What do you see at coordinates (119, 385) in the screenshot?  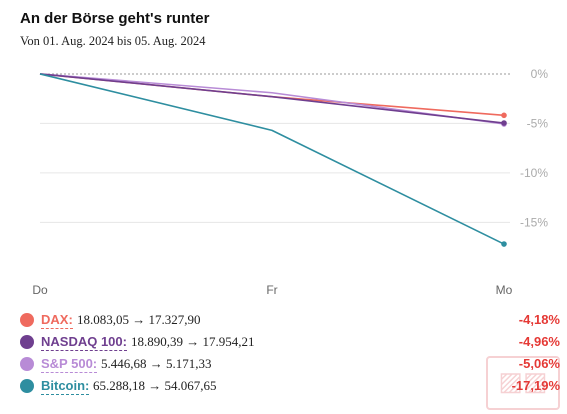 I see `bitcoin-from-value: 65.288,18` at bounding box center [119, 385].